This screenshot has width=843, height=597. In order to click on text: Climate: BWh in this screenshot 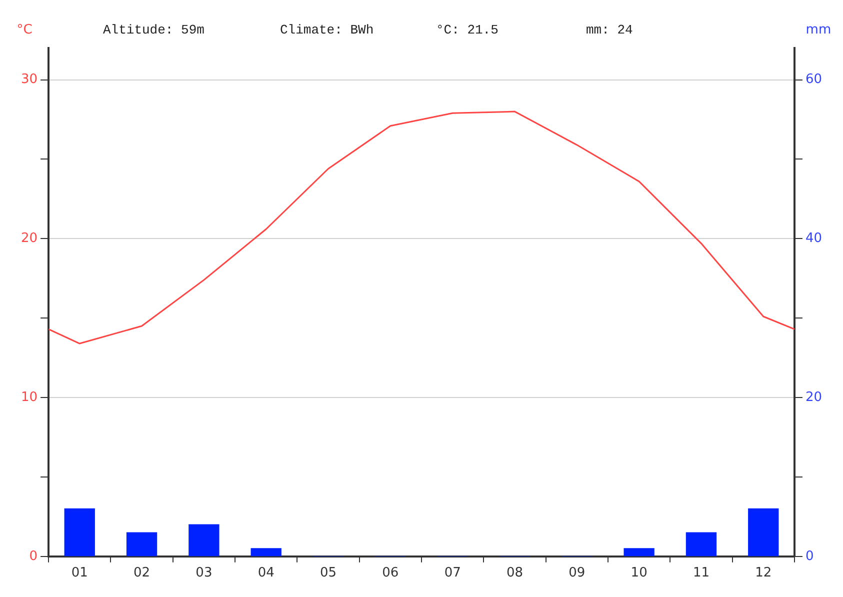, I will do `click(327, 30)`.